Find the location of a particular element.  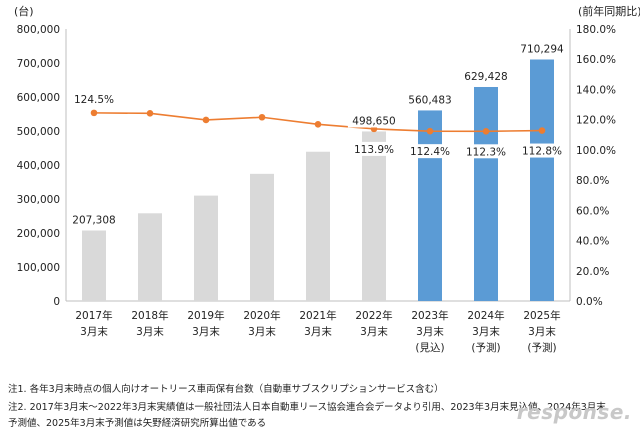

y2-axis-unit-label: (前年同期比) is located at coordinates (609, 11).